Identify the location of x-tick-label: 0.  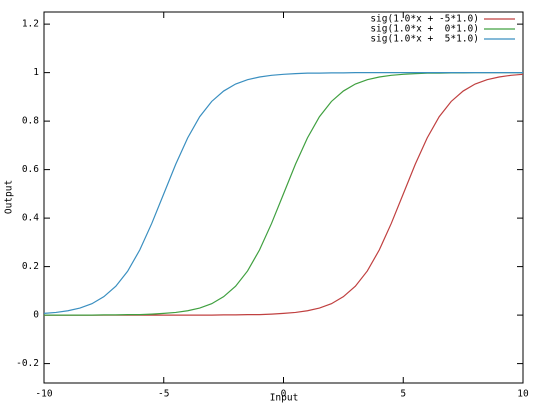
(284, 394).